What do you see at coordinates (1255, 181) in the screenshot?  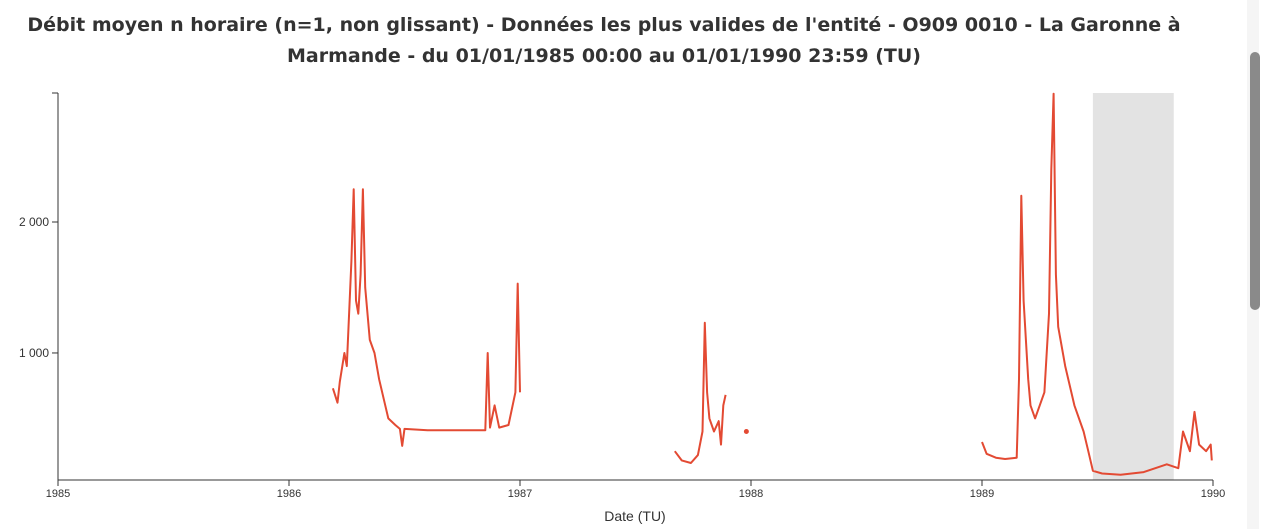 I see `scrollbar-thumb` at bounding box center [1255, 181].